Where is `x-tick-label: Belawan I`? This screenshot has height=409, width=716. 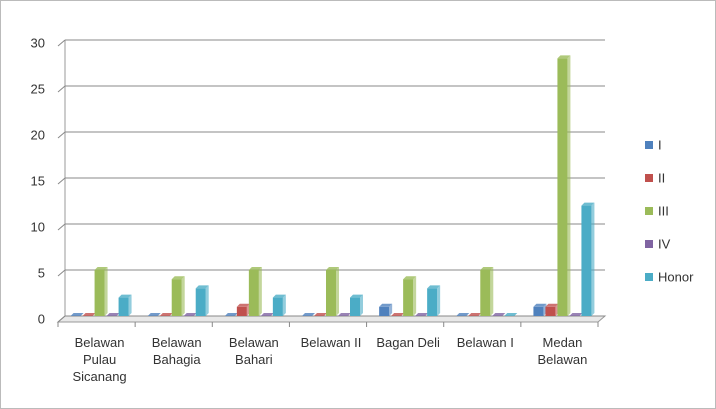
x-tick-label: Belawan I is located at coordinates (485, 342).